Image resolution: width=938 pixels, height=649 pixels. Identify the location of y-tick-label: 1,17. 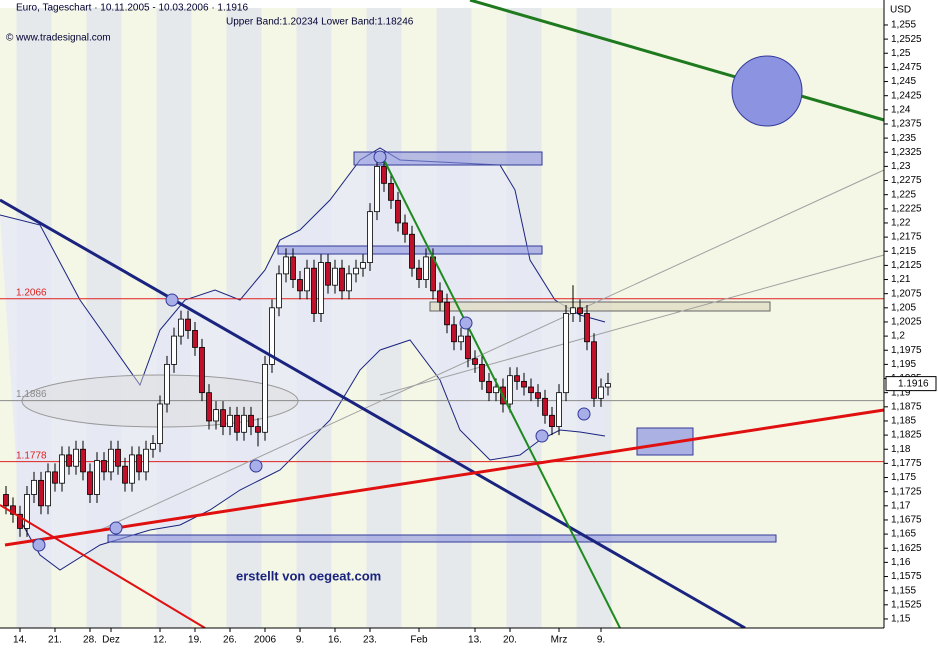
(901, 505).